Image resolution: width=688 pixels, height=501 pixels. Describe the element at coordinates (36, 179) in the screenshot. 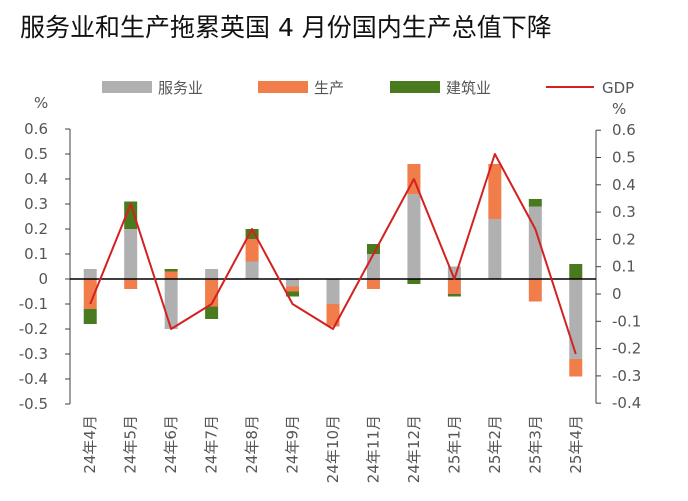

I see `y-tick-label-left: 0.4` at that location.